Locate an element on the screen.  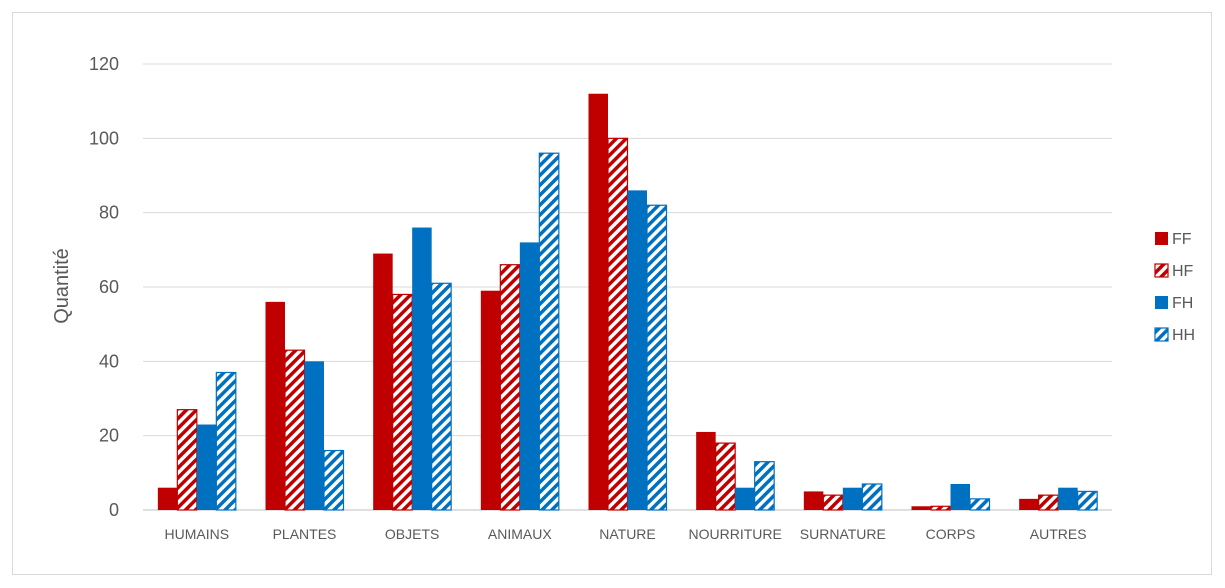
bar-hf-humains is located at coordinates (187, 460).